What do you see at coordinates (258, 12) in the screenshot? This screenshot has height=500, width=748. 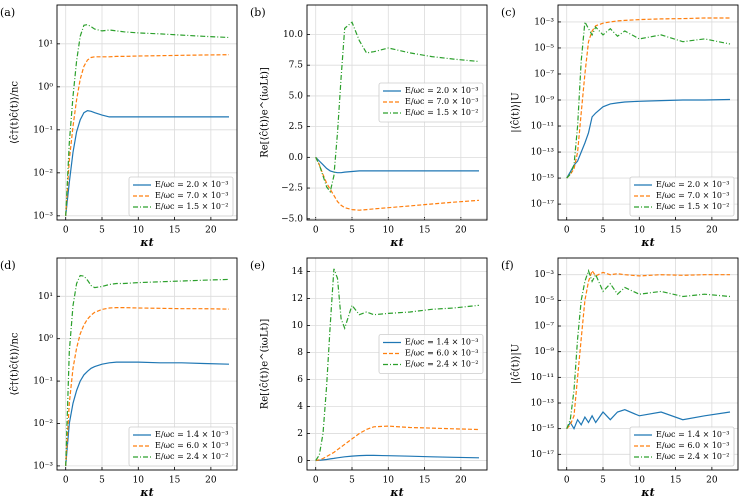 I see `panel-label: (b)` at bounding box center [258, 12].